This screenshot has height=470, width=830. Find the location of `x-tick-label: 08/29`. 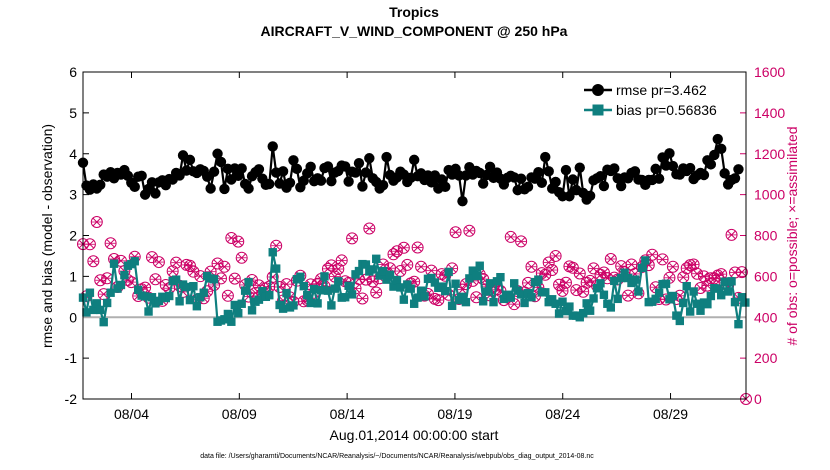

x-tick-label: 08/29 is located at coordinates (670, 414).